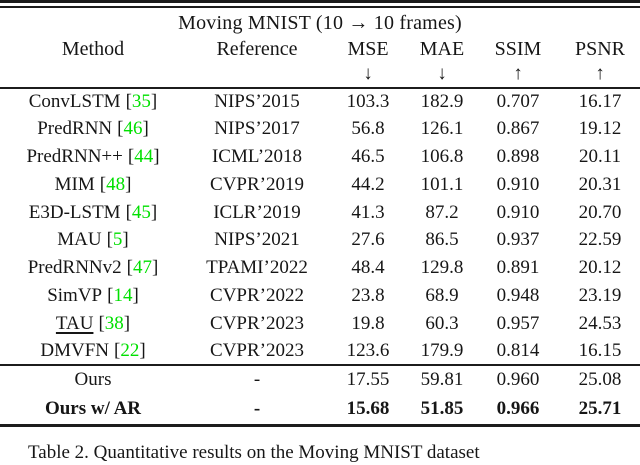 This screenshot has height=465, width=640. Describe the element at coordinates (600, 48) in the screenshot. I see `col-header-psnr: PSNR` at that location.